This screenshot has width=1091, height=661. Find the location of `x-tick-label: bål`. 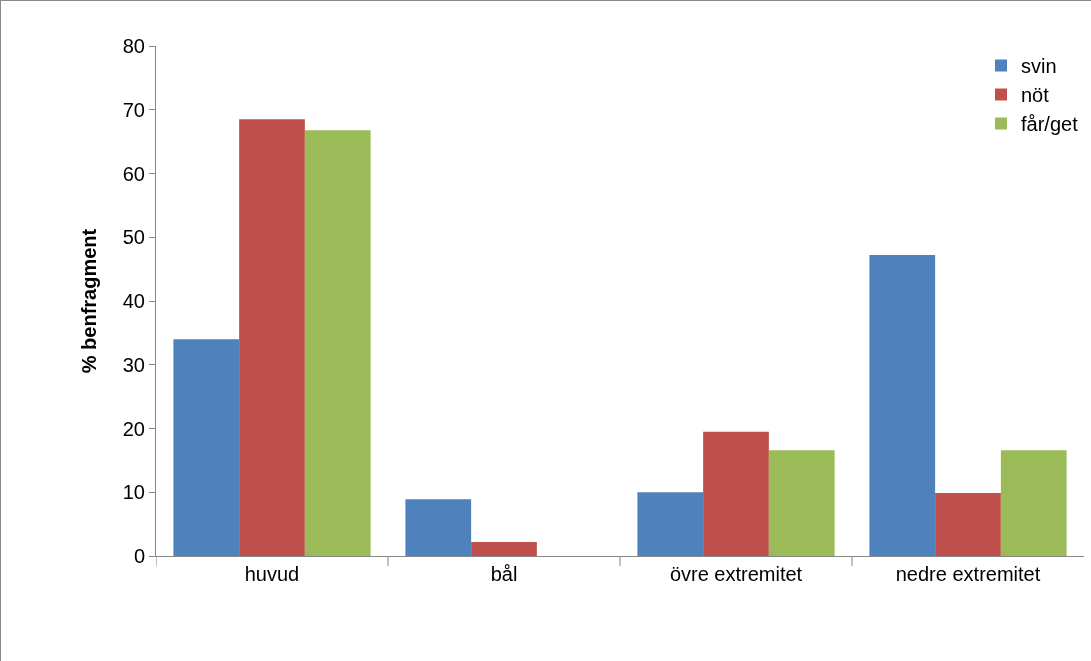

x-tick-label: bål is located at coordinates (504, 574).